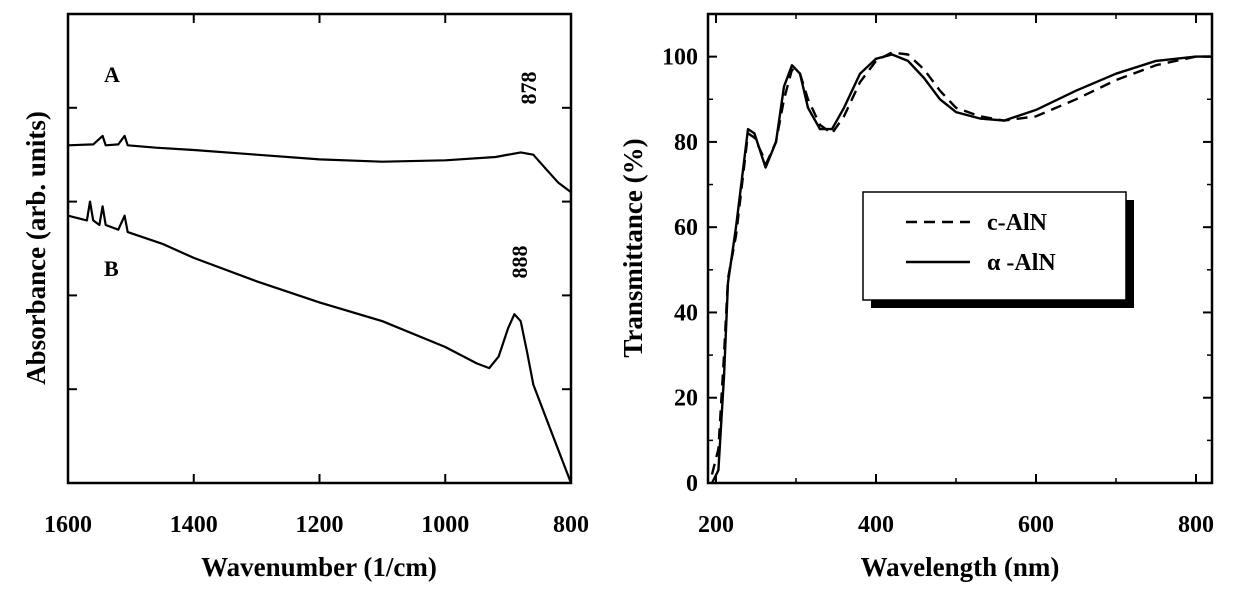  I want to click on left-x-tick-label: 800, so click(571, 525).